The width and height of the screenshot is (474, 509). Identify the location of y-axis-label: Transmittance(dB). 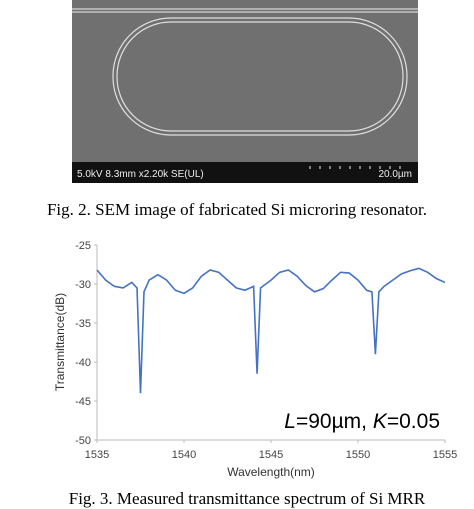
(60, 342).